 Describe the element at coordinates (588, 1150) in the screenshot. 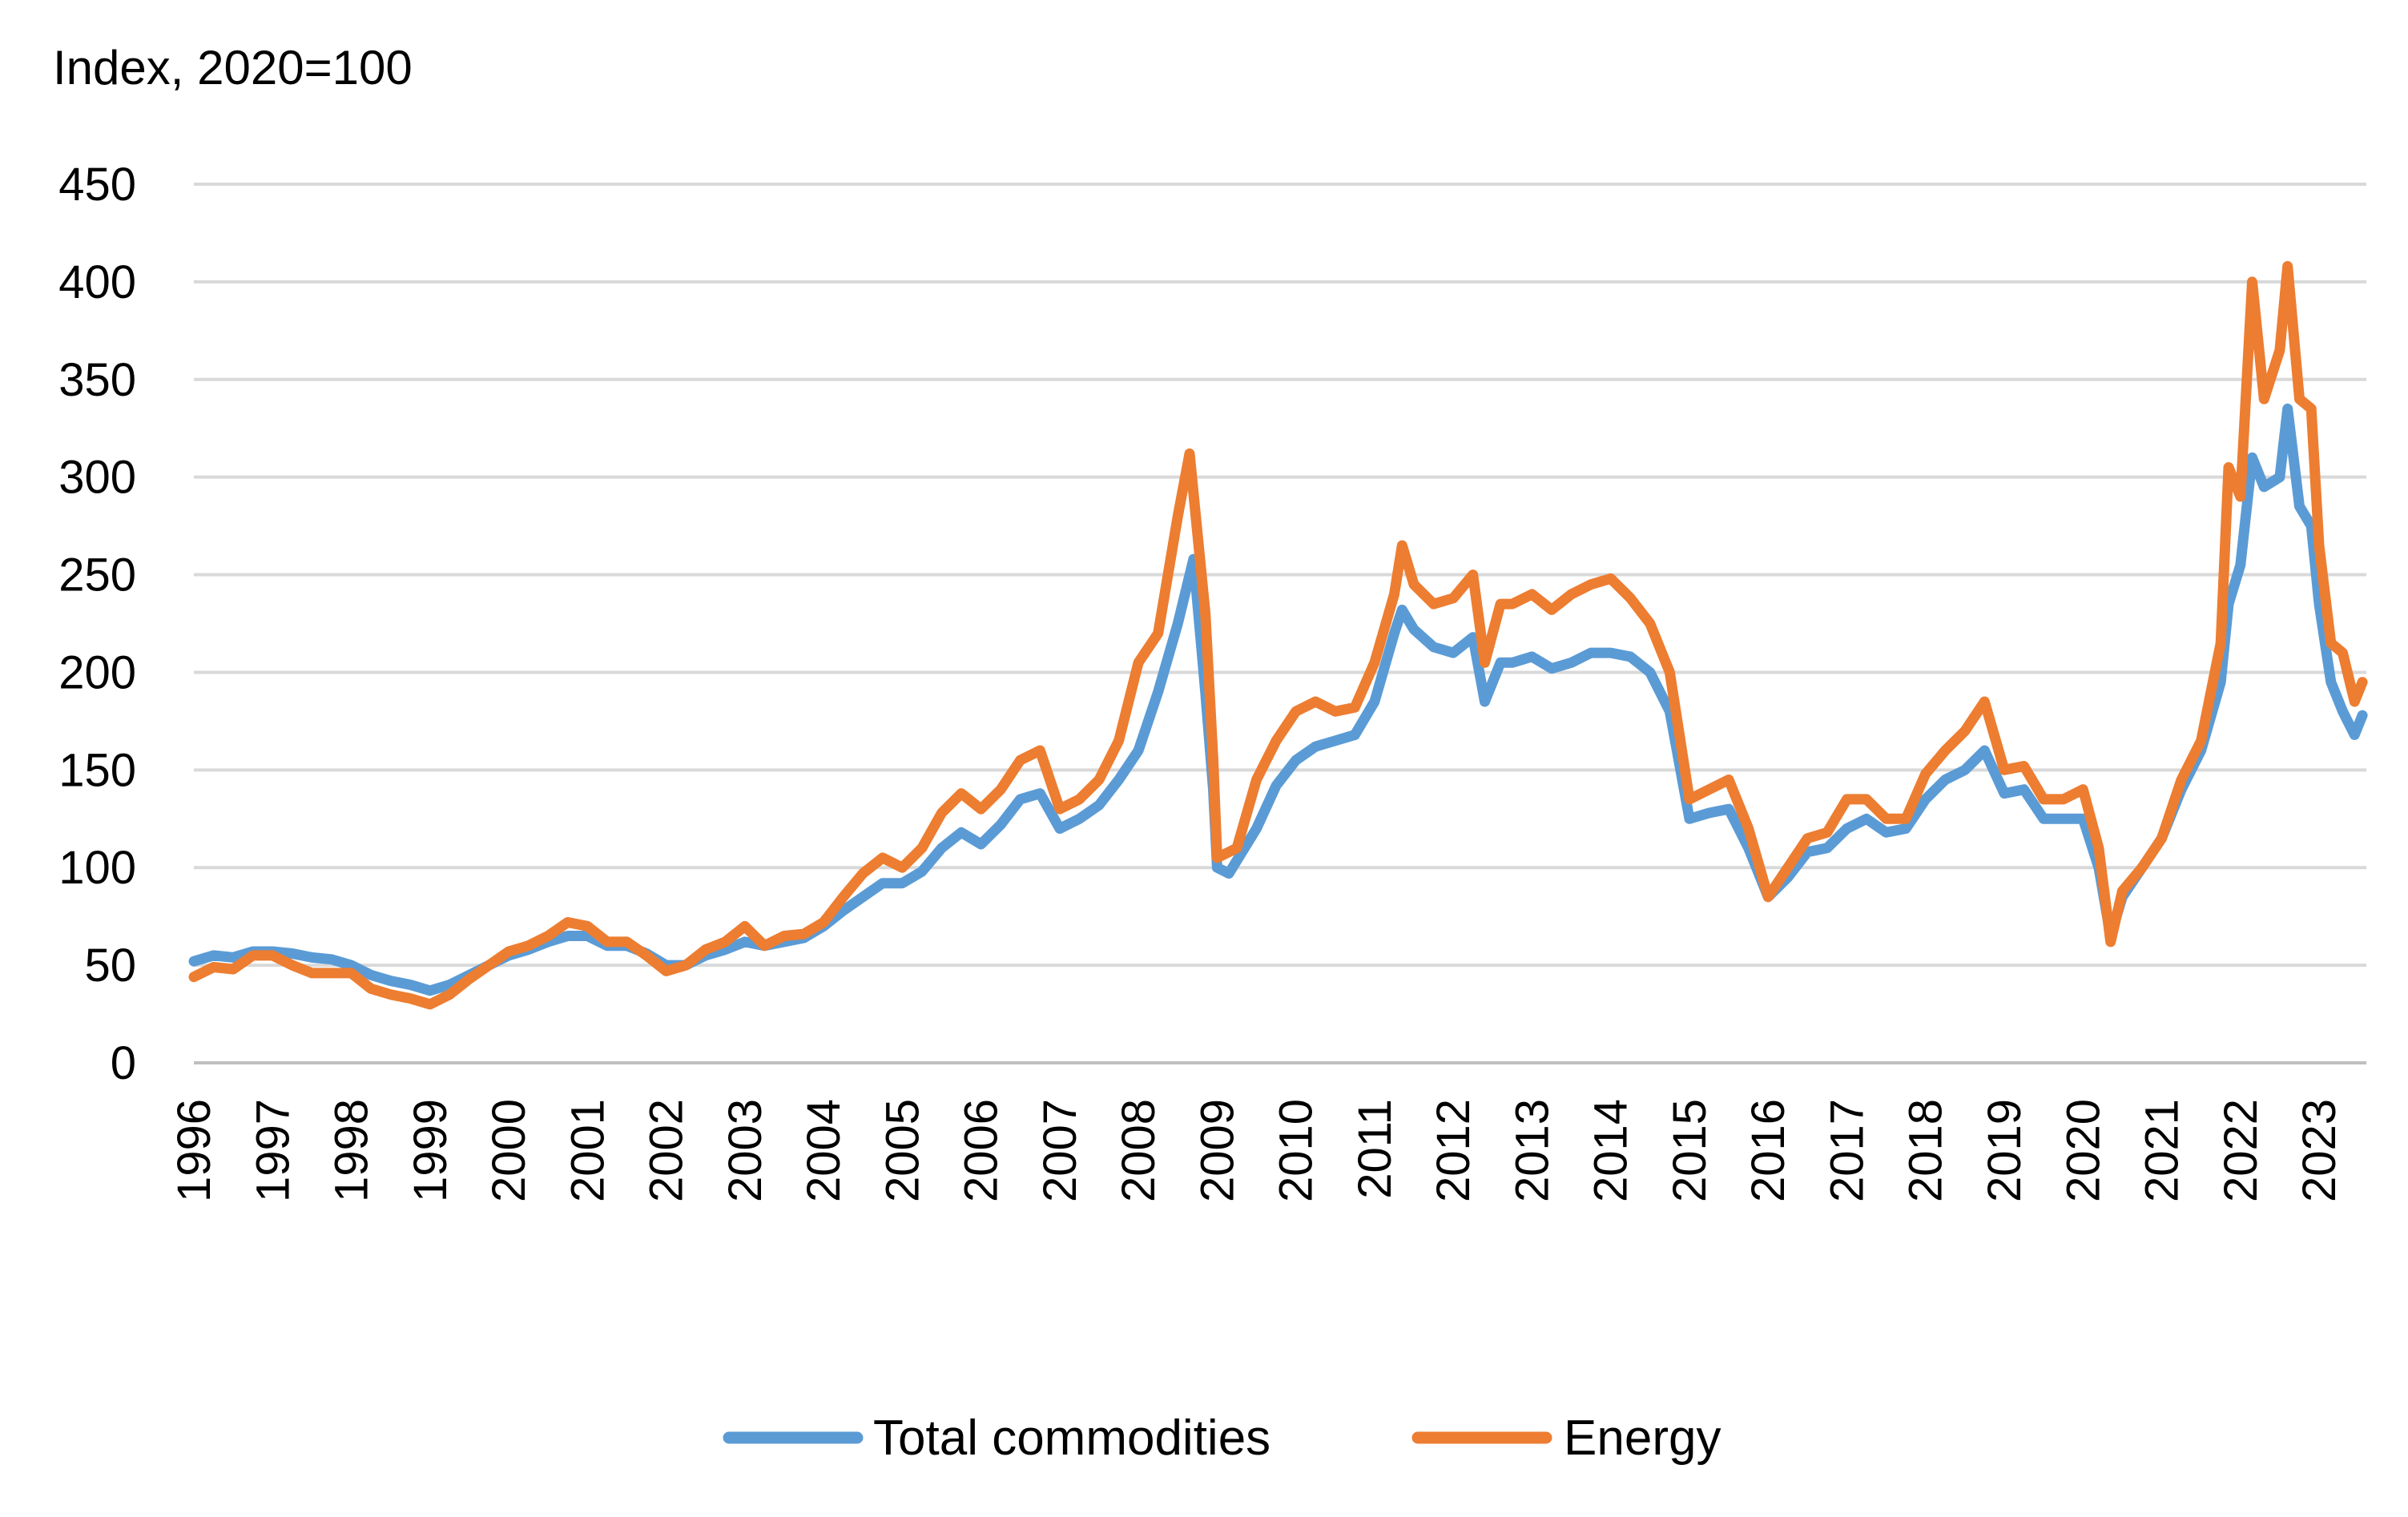

I see `x-tick-label: 2001` at that location.